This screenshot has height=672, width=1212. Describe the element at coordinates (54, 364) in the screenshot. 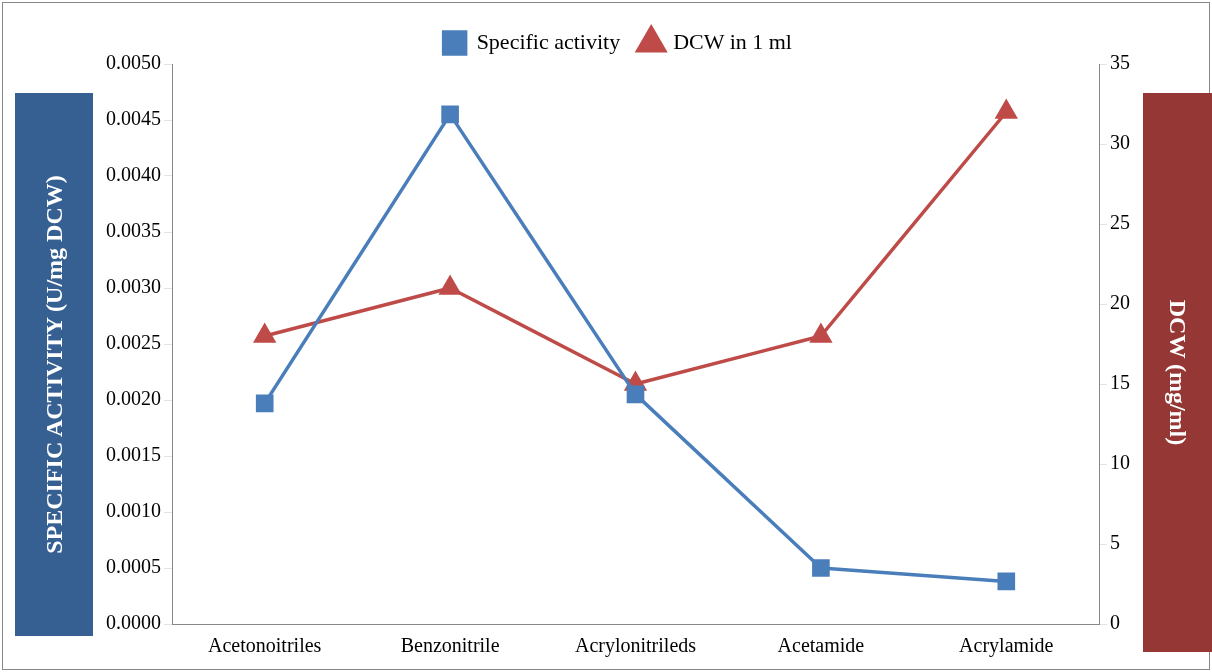

I see `y-axis-title: SPECIFIC ACTIVITY (U/mg DCW)` at that location.